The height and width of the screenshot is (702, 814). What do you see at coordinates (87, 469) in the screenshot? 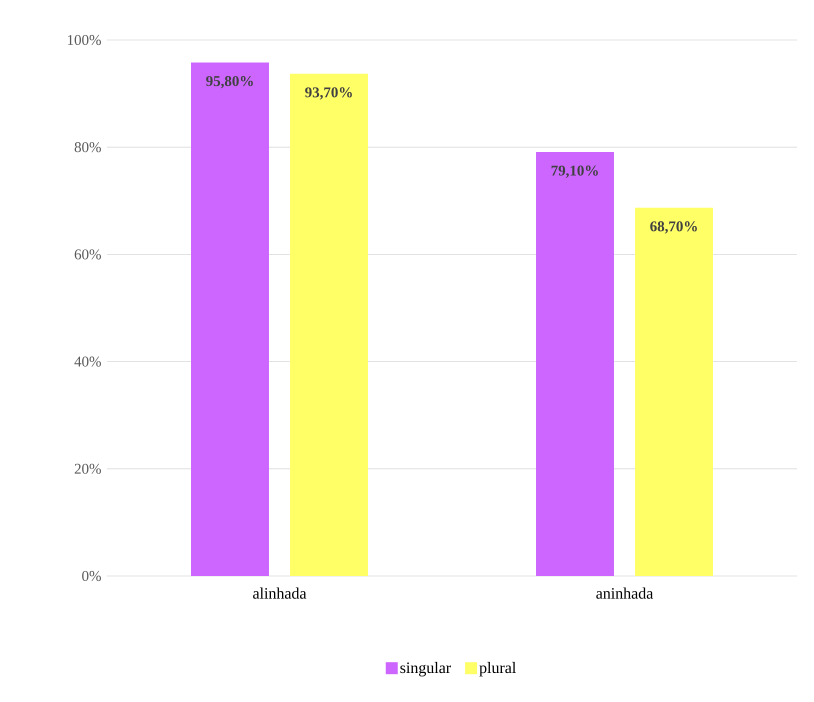
I see `y-tick-label: 20%` at bounding box center [87, 469].